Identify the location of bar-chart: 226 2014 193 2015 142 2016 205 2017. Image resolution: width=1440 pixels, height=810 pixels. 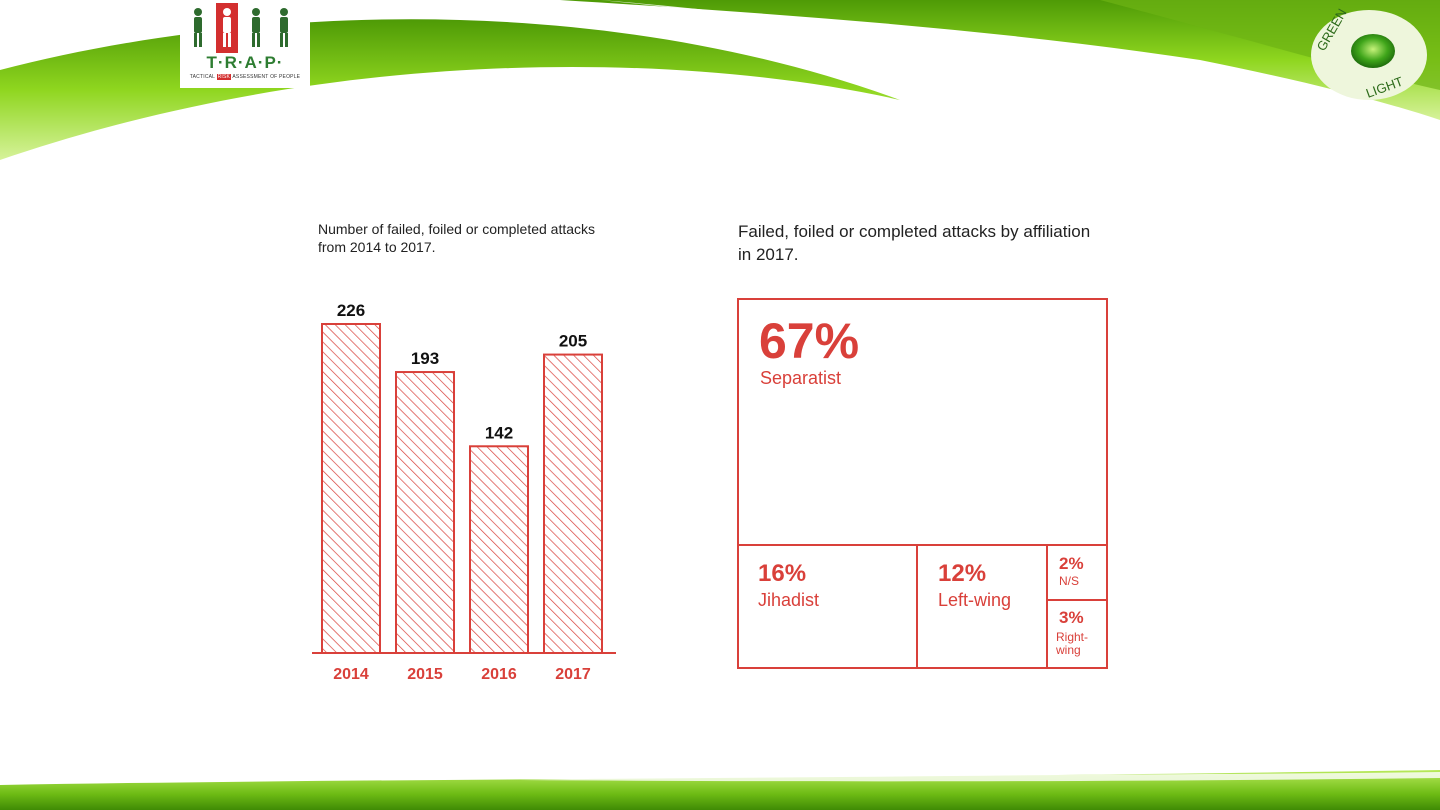
(464, 492).